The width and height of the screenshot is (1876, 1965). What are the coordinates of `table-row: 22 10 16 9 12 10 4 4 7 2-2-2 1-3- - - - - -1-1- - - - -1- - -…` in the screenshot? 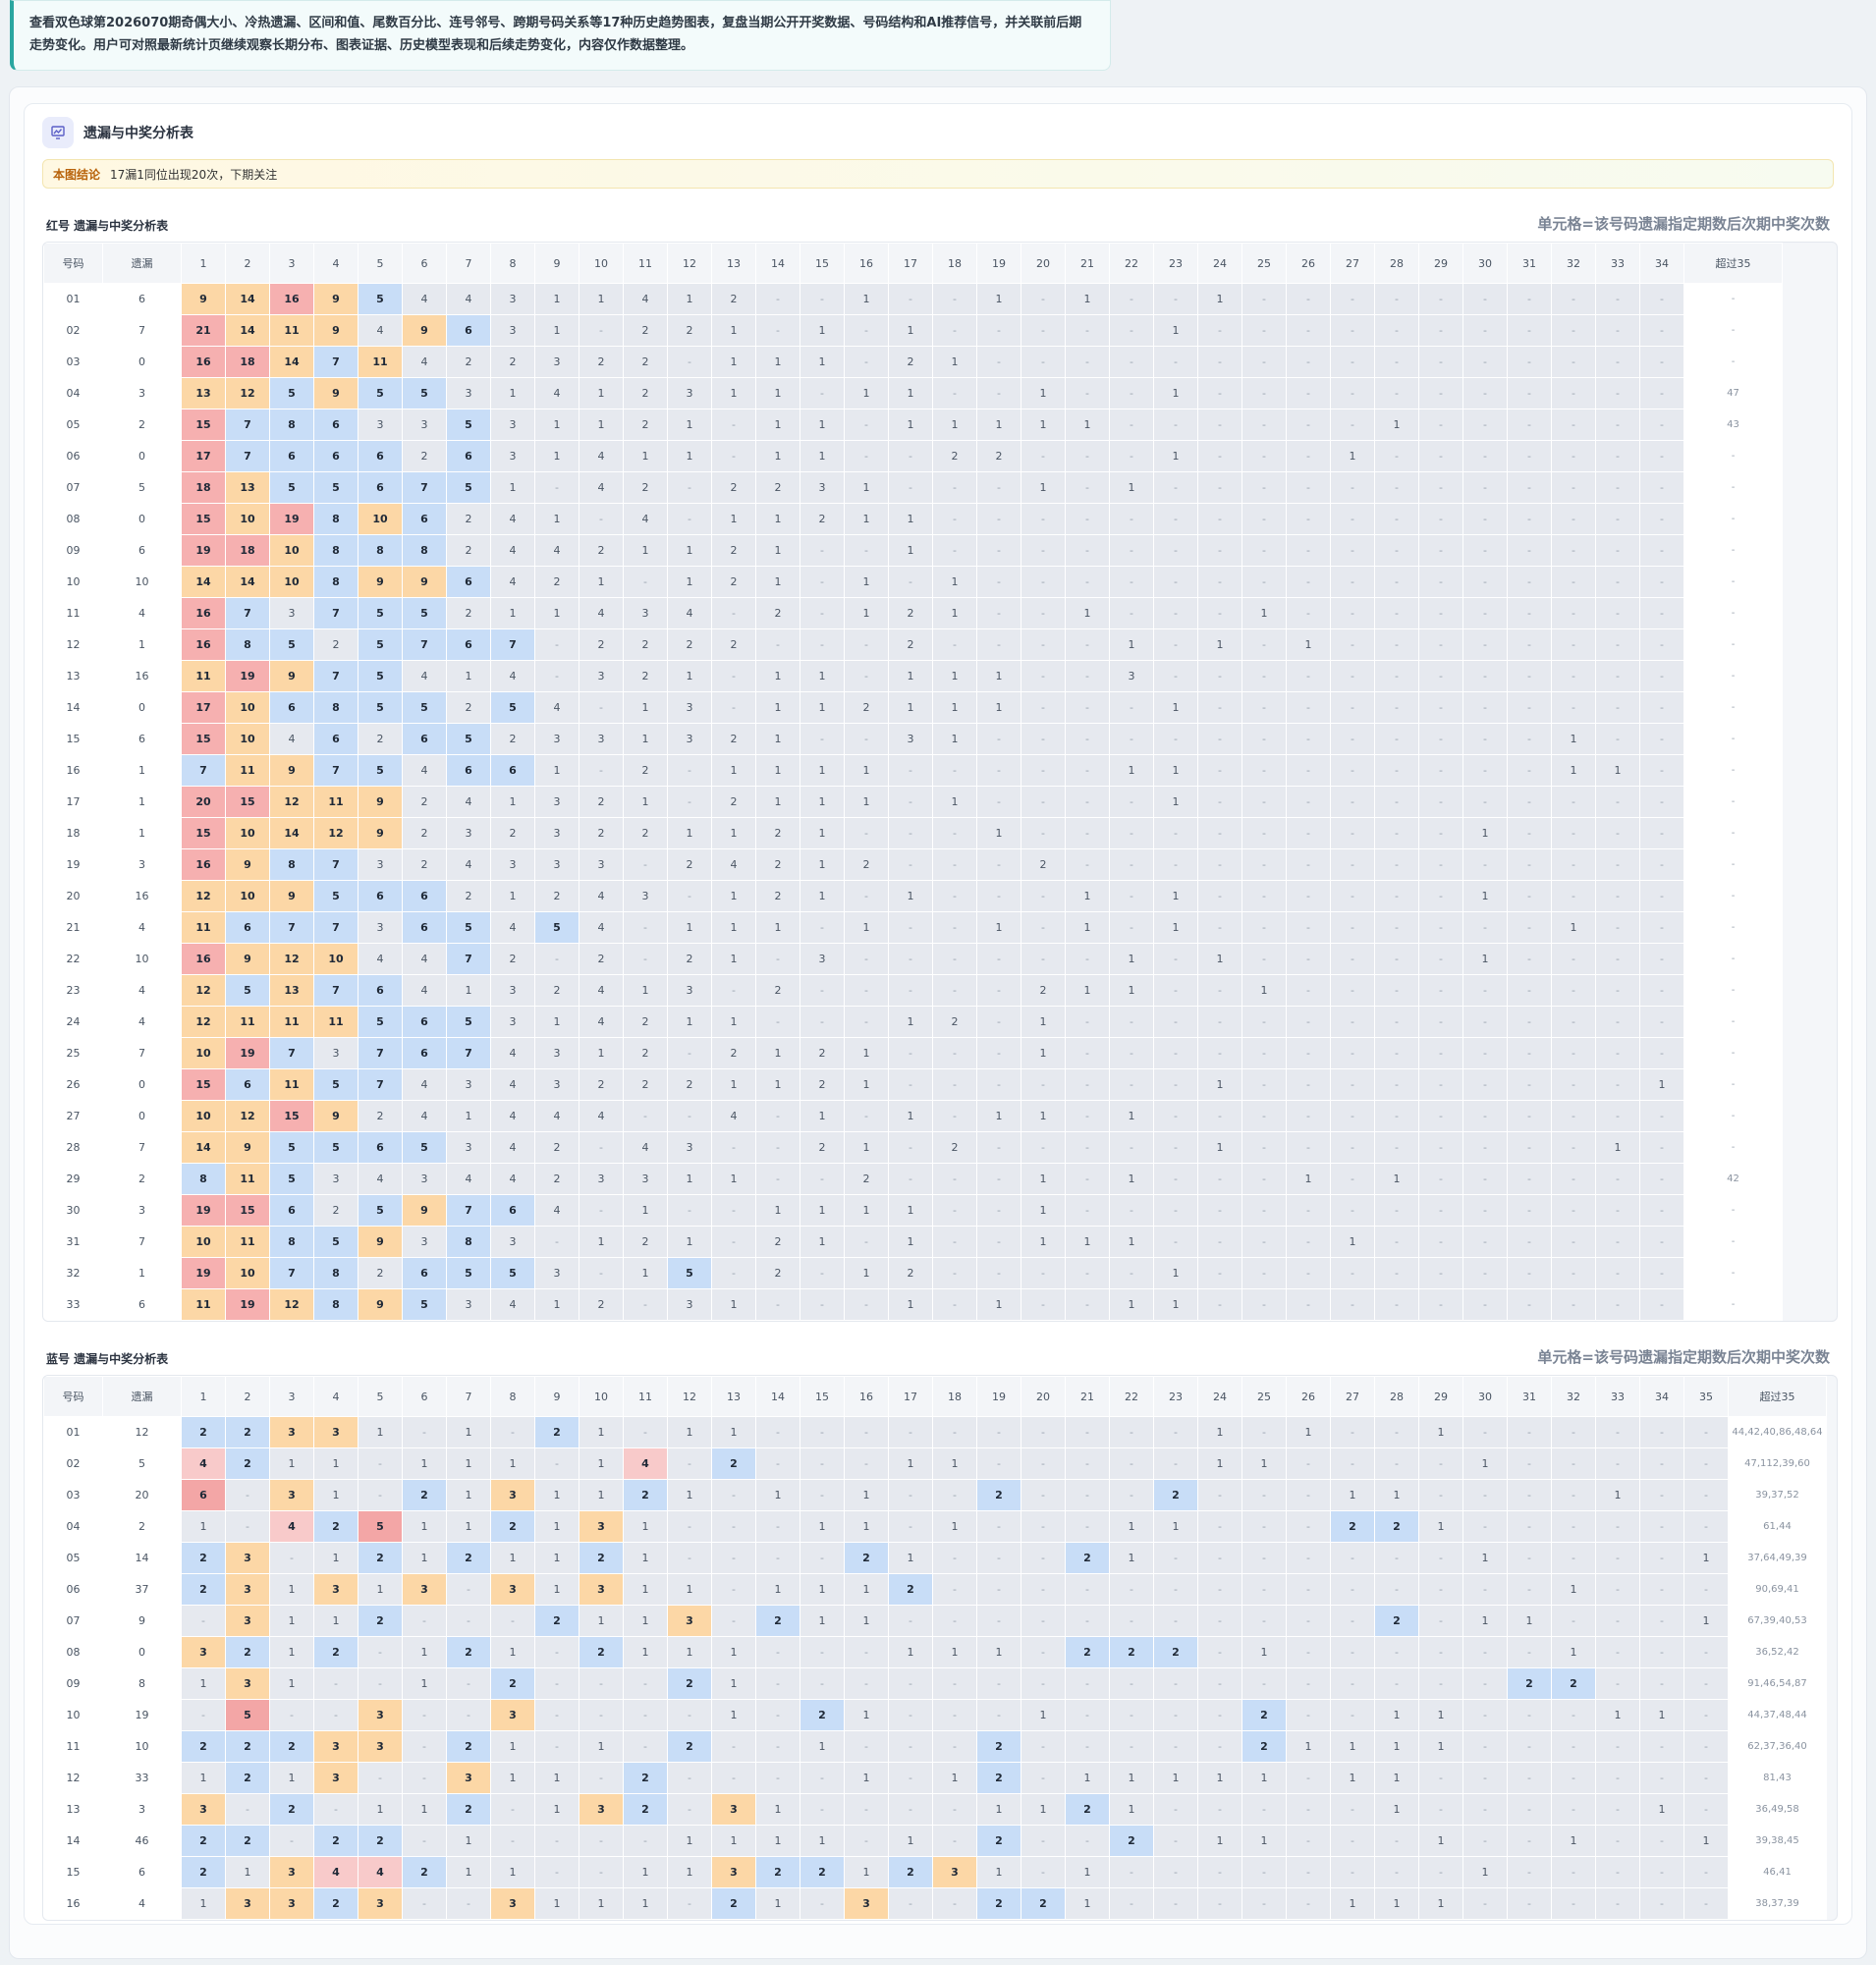 It's located at (913, 959).